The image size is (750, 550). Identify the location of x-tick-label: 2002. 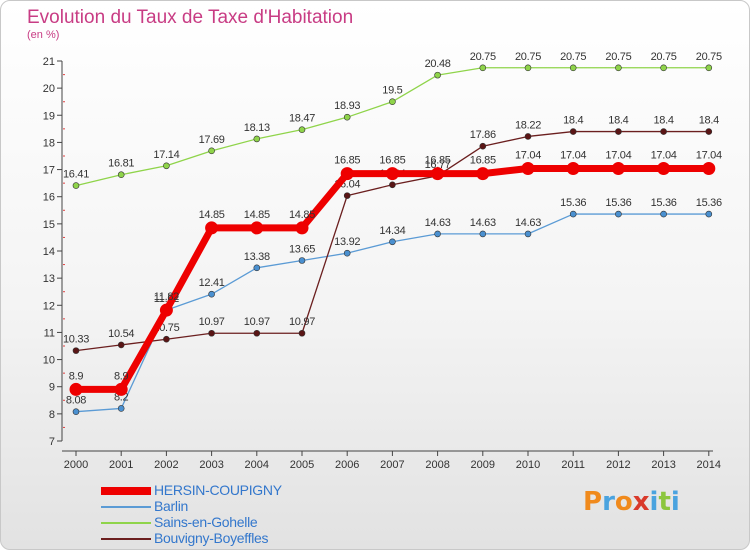
(166, 465).